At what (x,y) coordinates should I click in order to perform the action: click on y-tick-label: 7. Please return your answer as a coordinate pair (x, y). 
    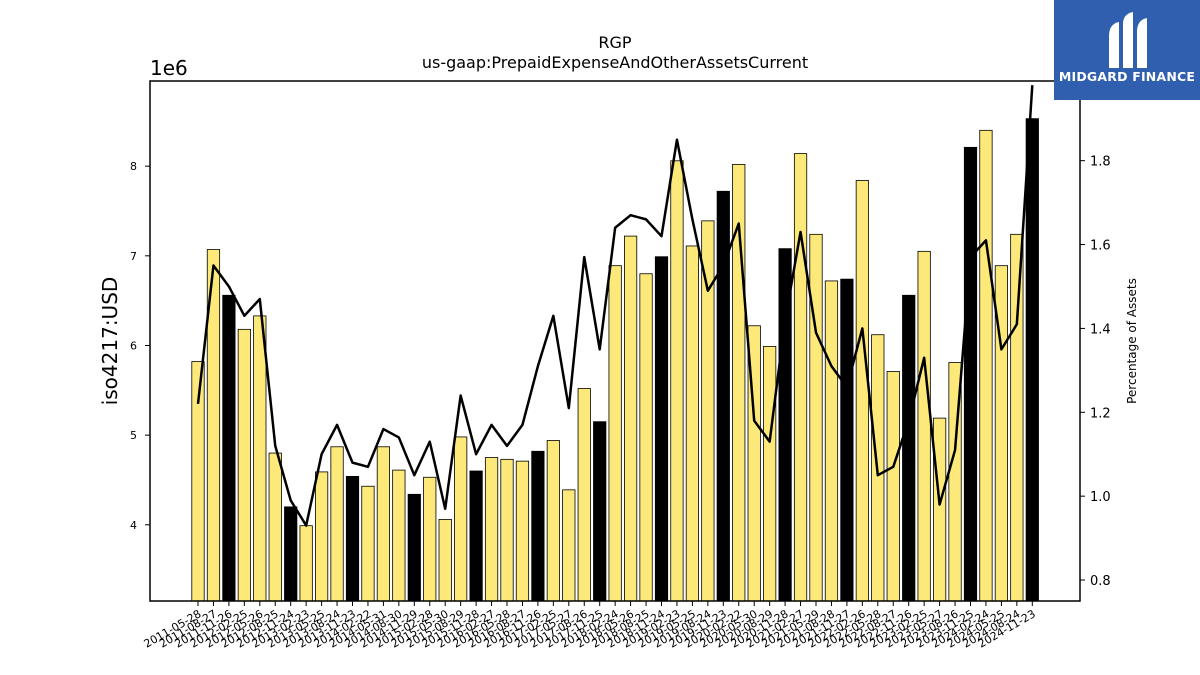
    Looking at the image, I should click on (133, 256).